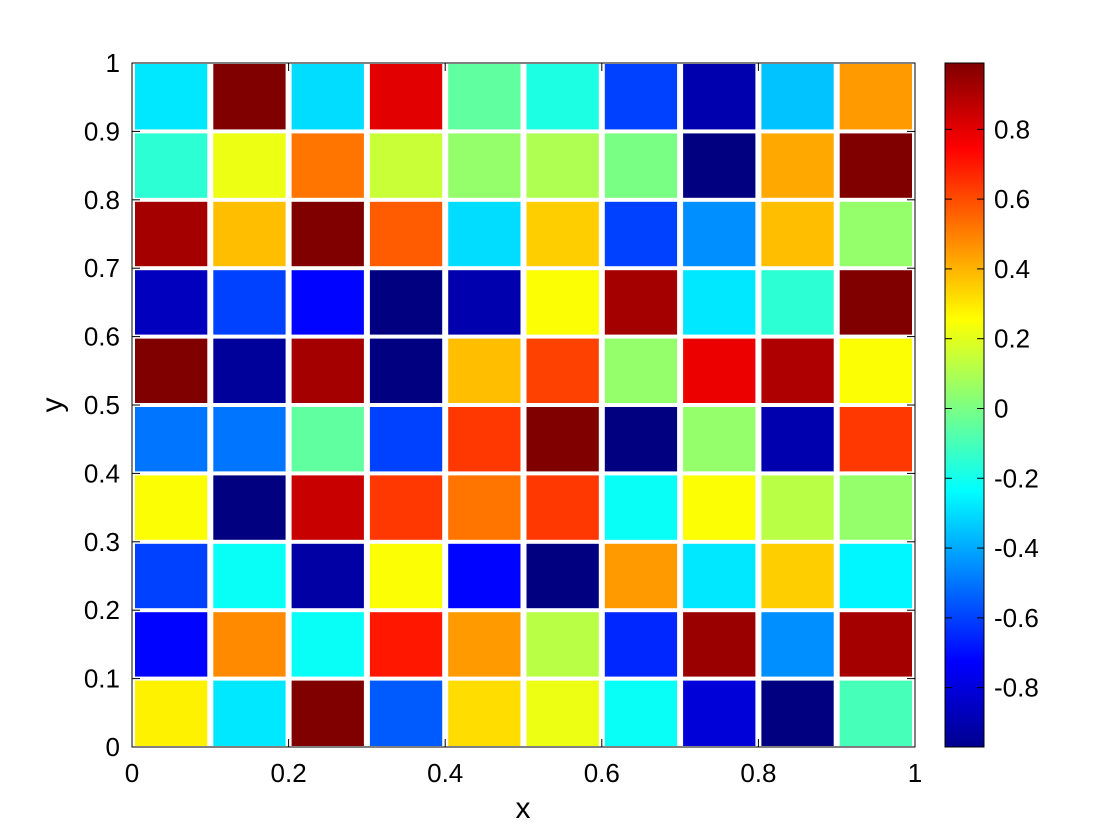 The width and height of the screenshot is (1120, 840). What do you see at coordinates (102, 473) in the screenshot?
I see `y-tick-label: 0.4` at bounding box center [102, 473].